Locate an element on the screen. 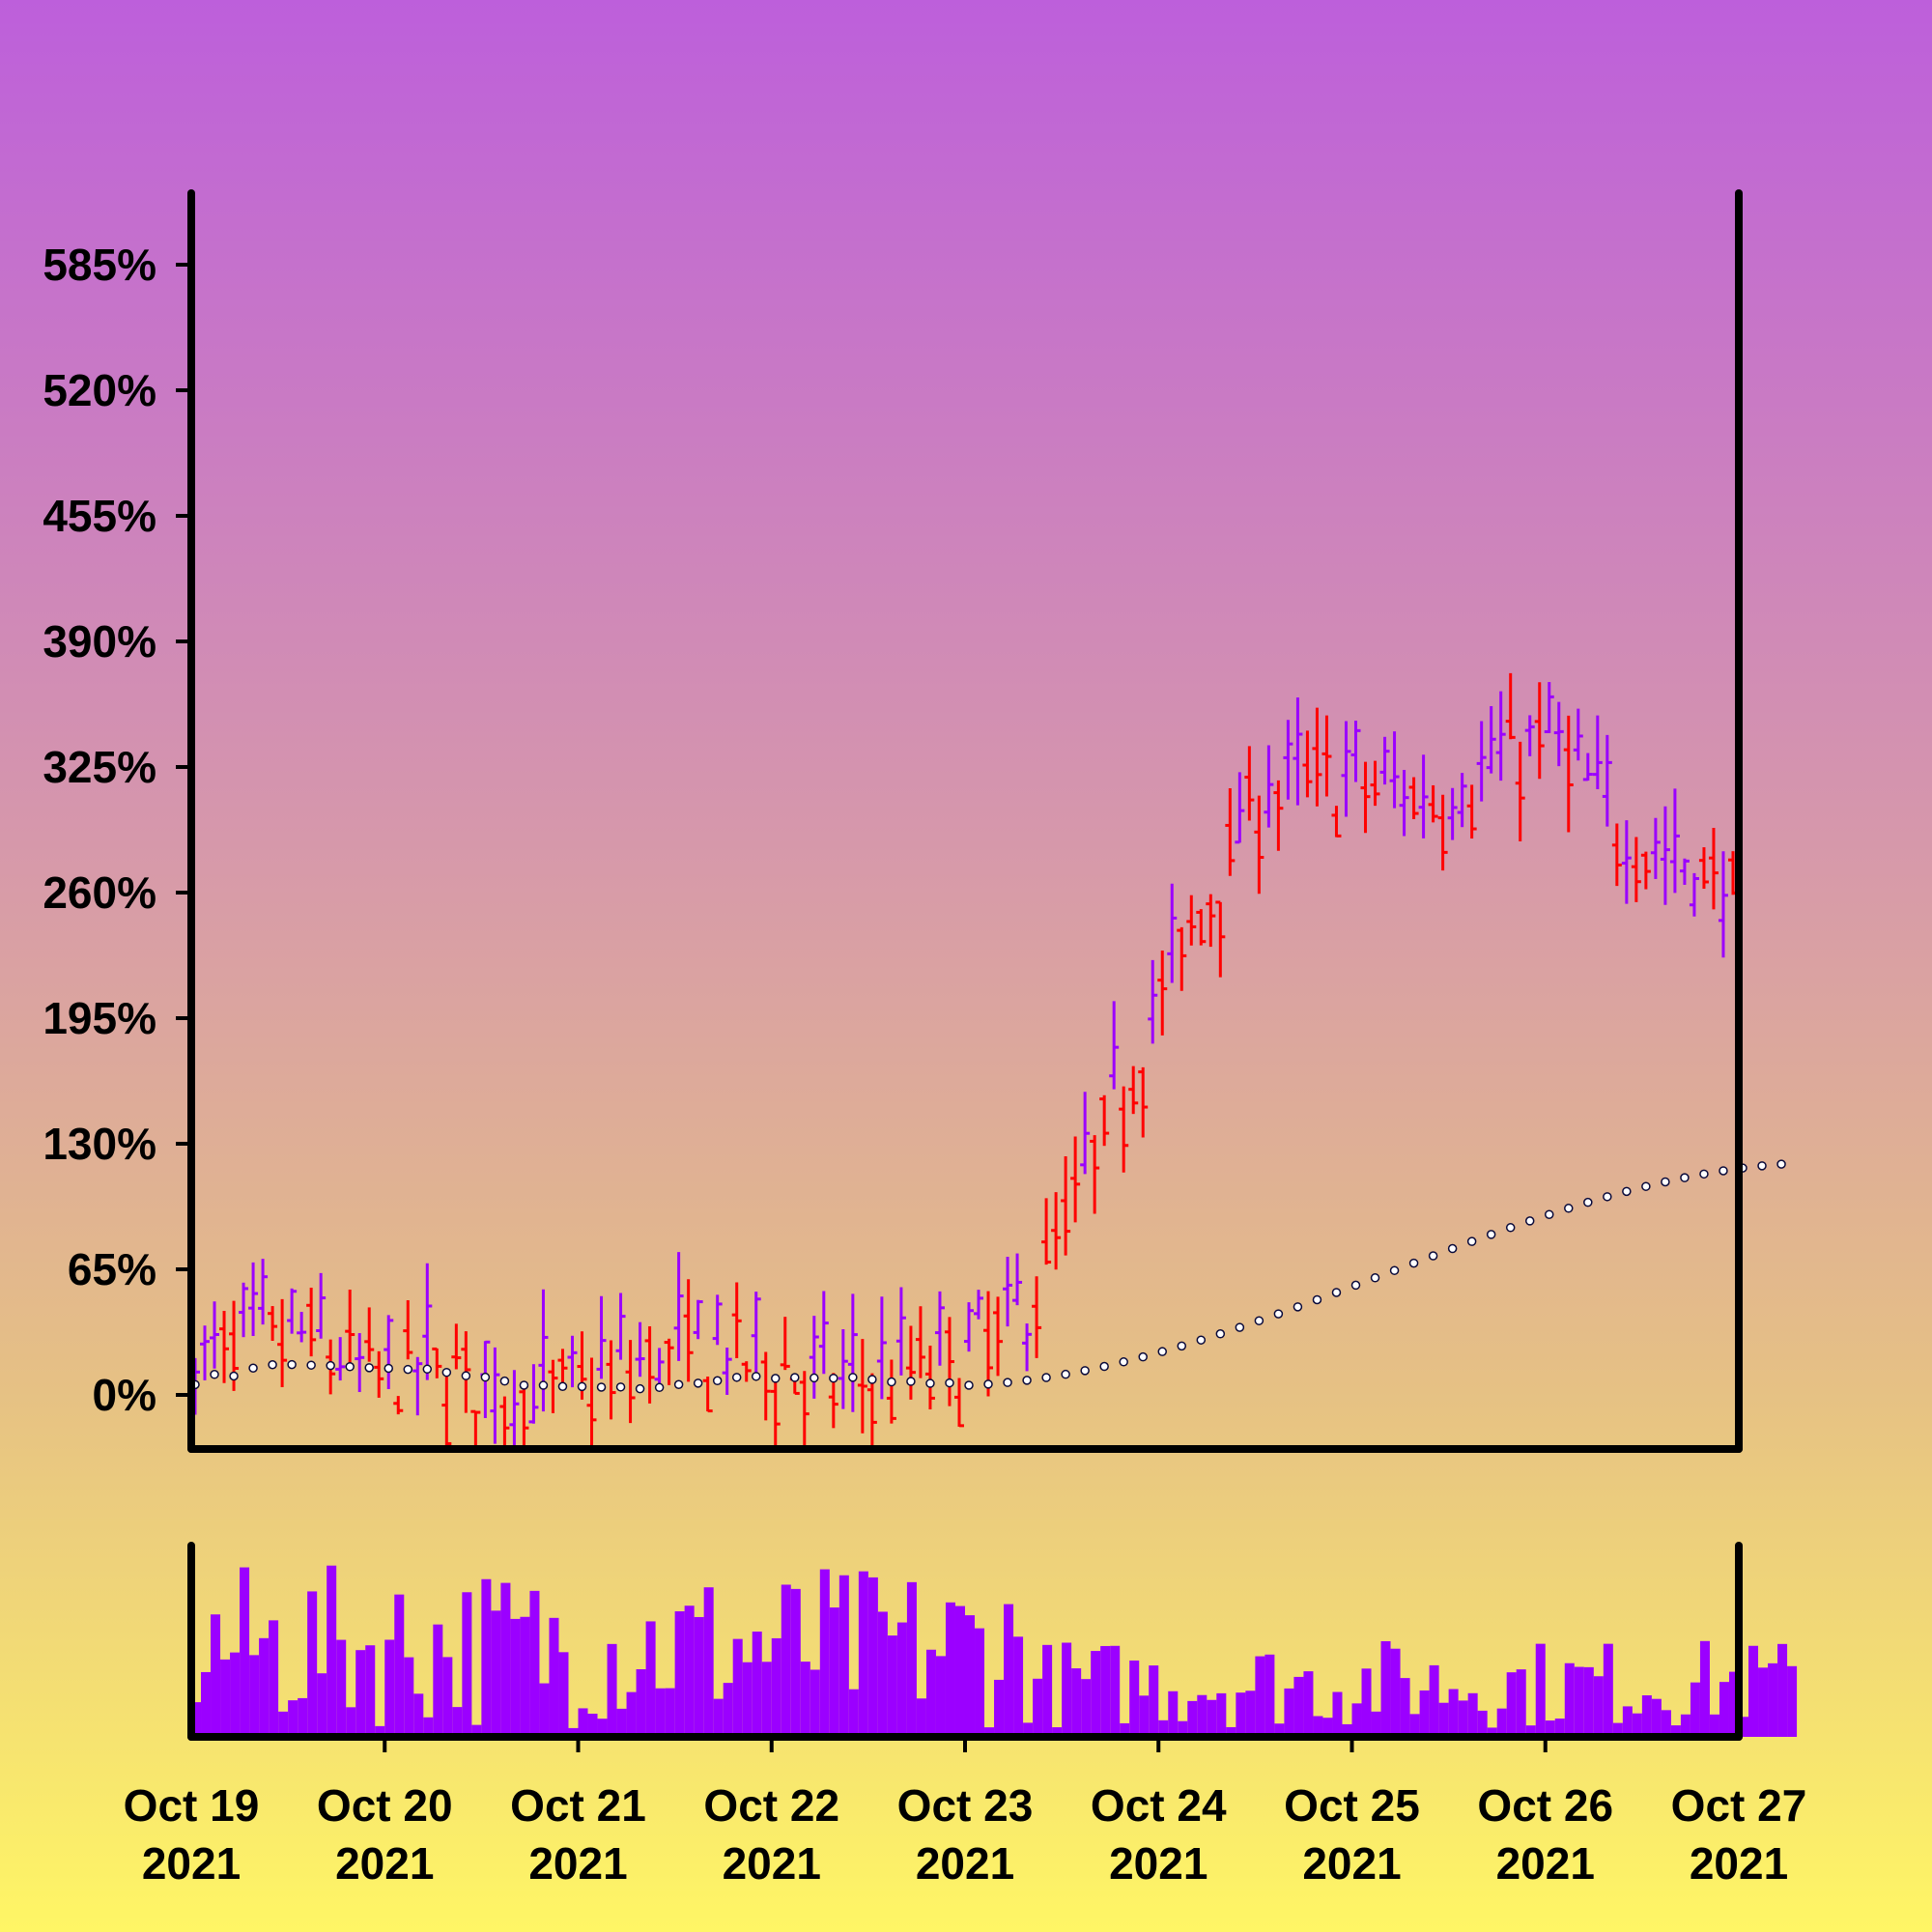 This screenshot has width=1932, height=1932. x-tick-label: Oct 26 is located at coordinates (1545, 1805).